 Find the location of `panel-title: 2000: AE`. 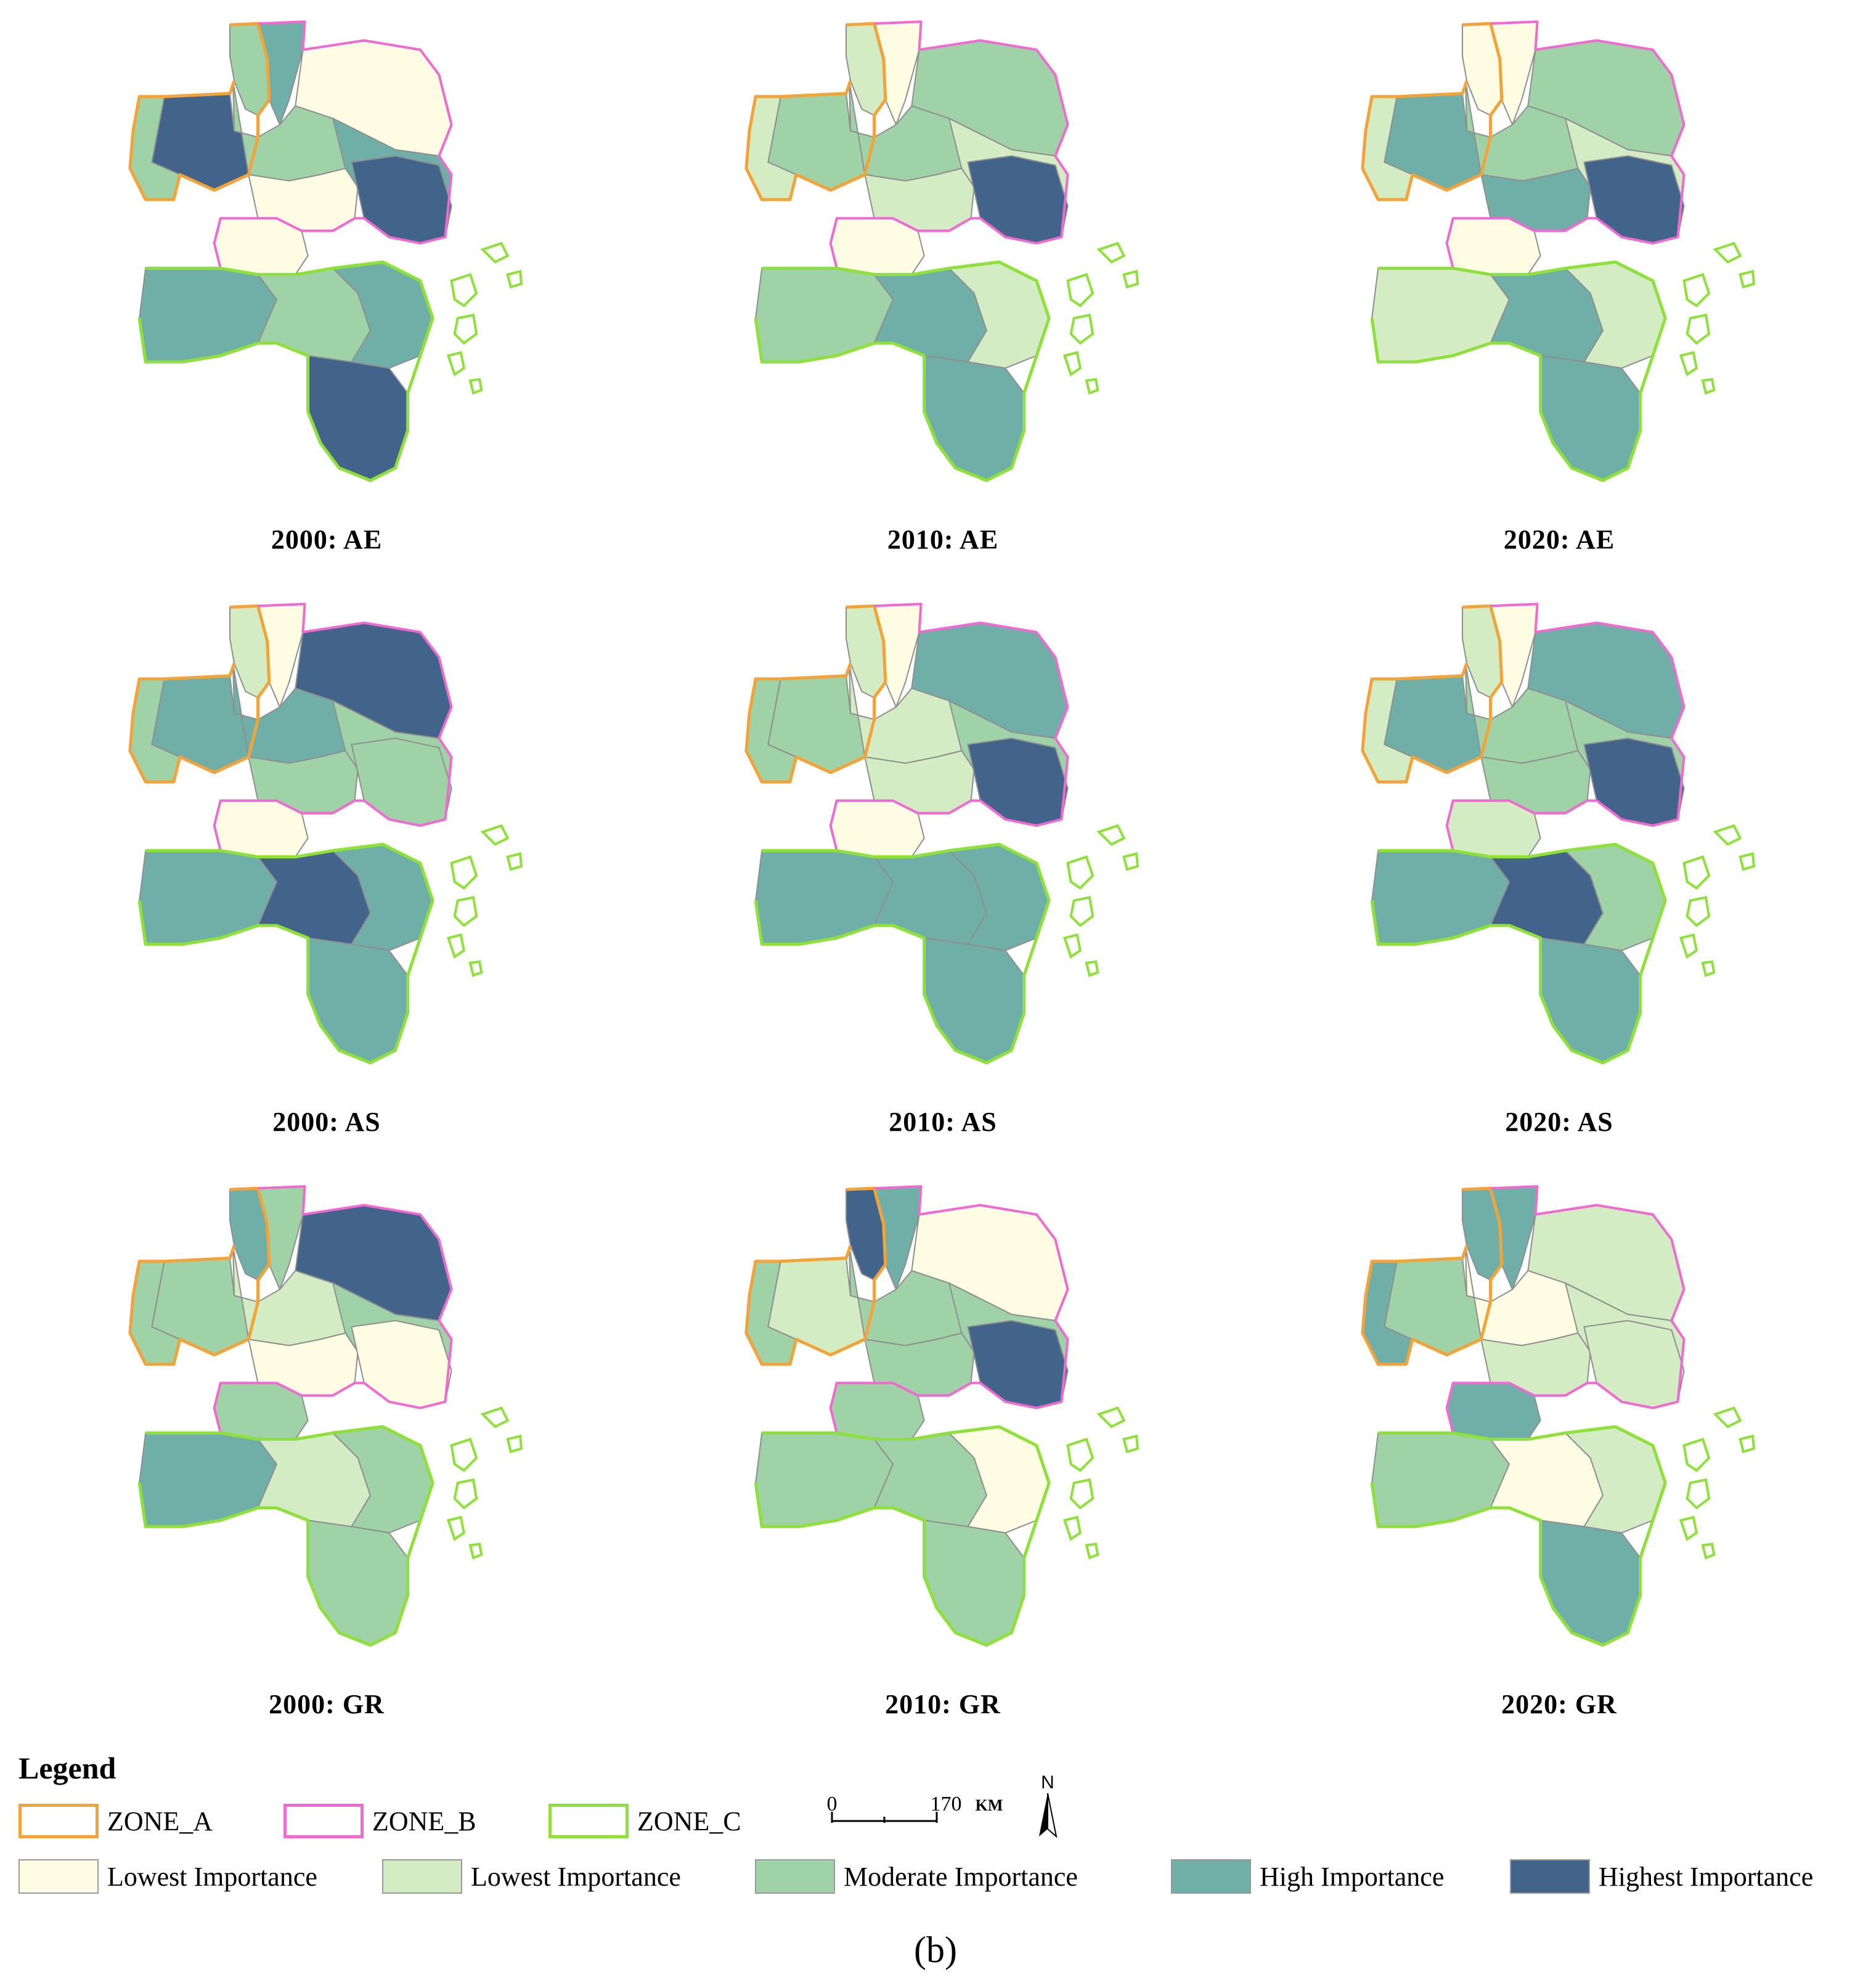

panel-title: 2000: AE is located at coordinates (327, 539).